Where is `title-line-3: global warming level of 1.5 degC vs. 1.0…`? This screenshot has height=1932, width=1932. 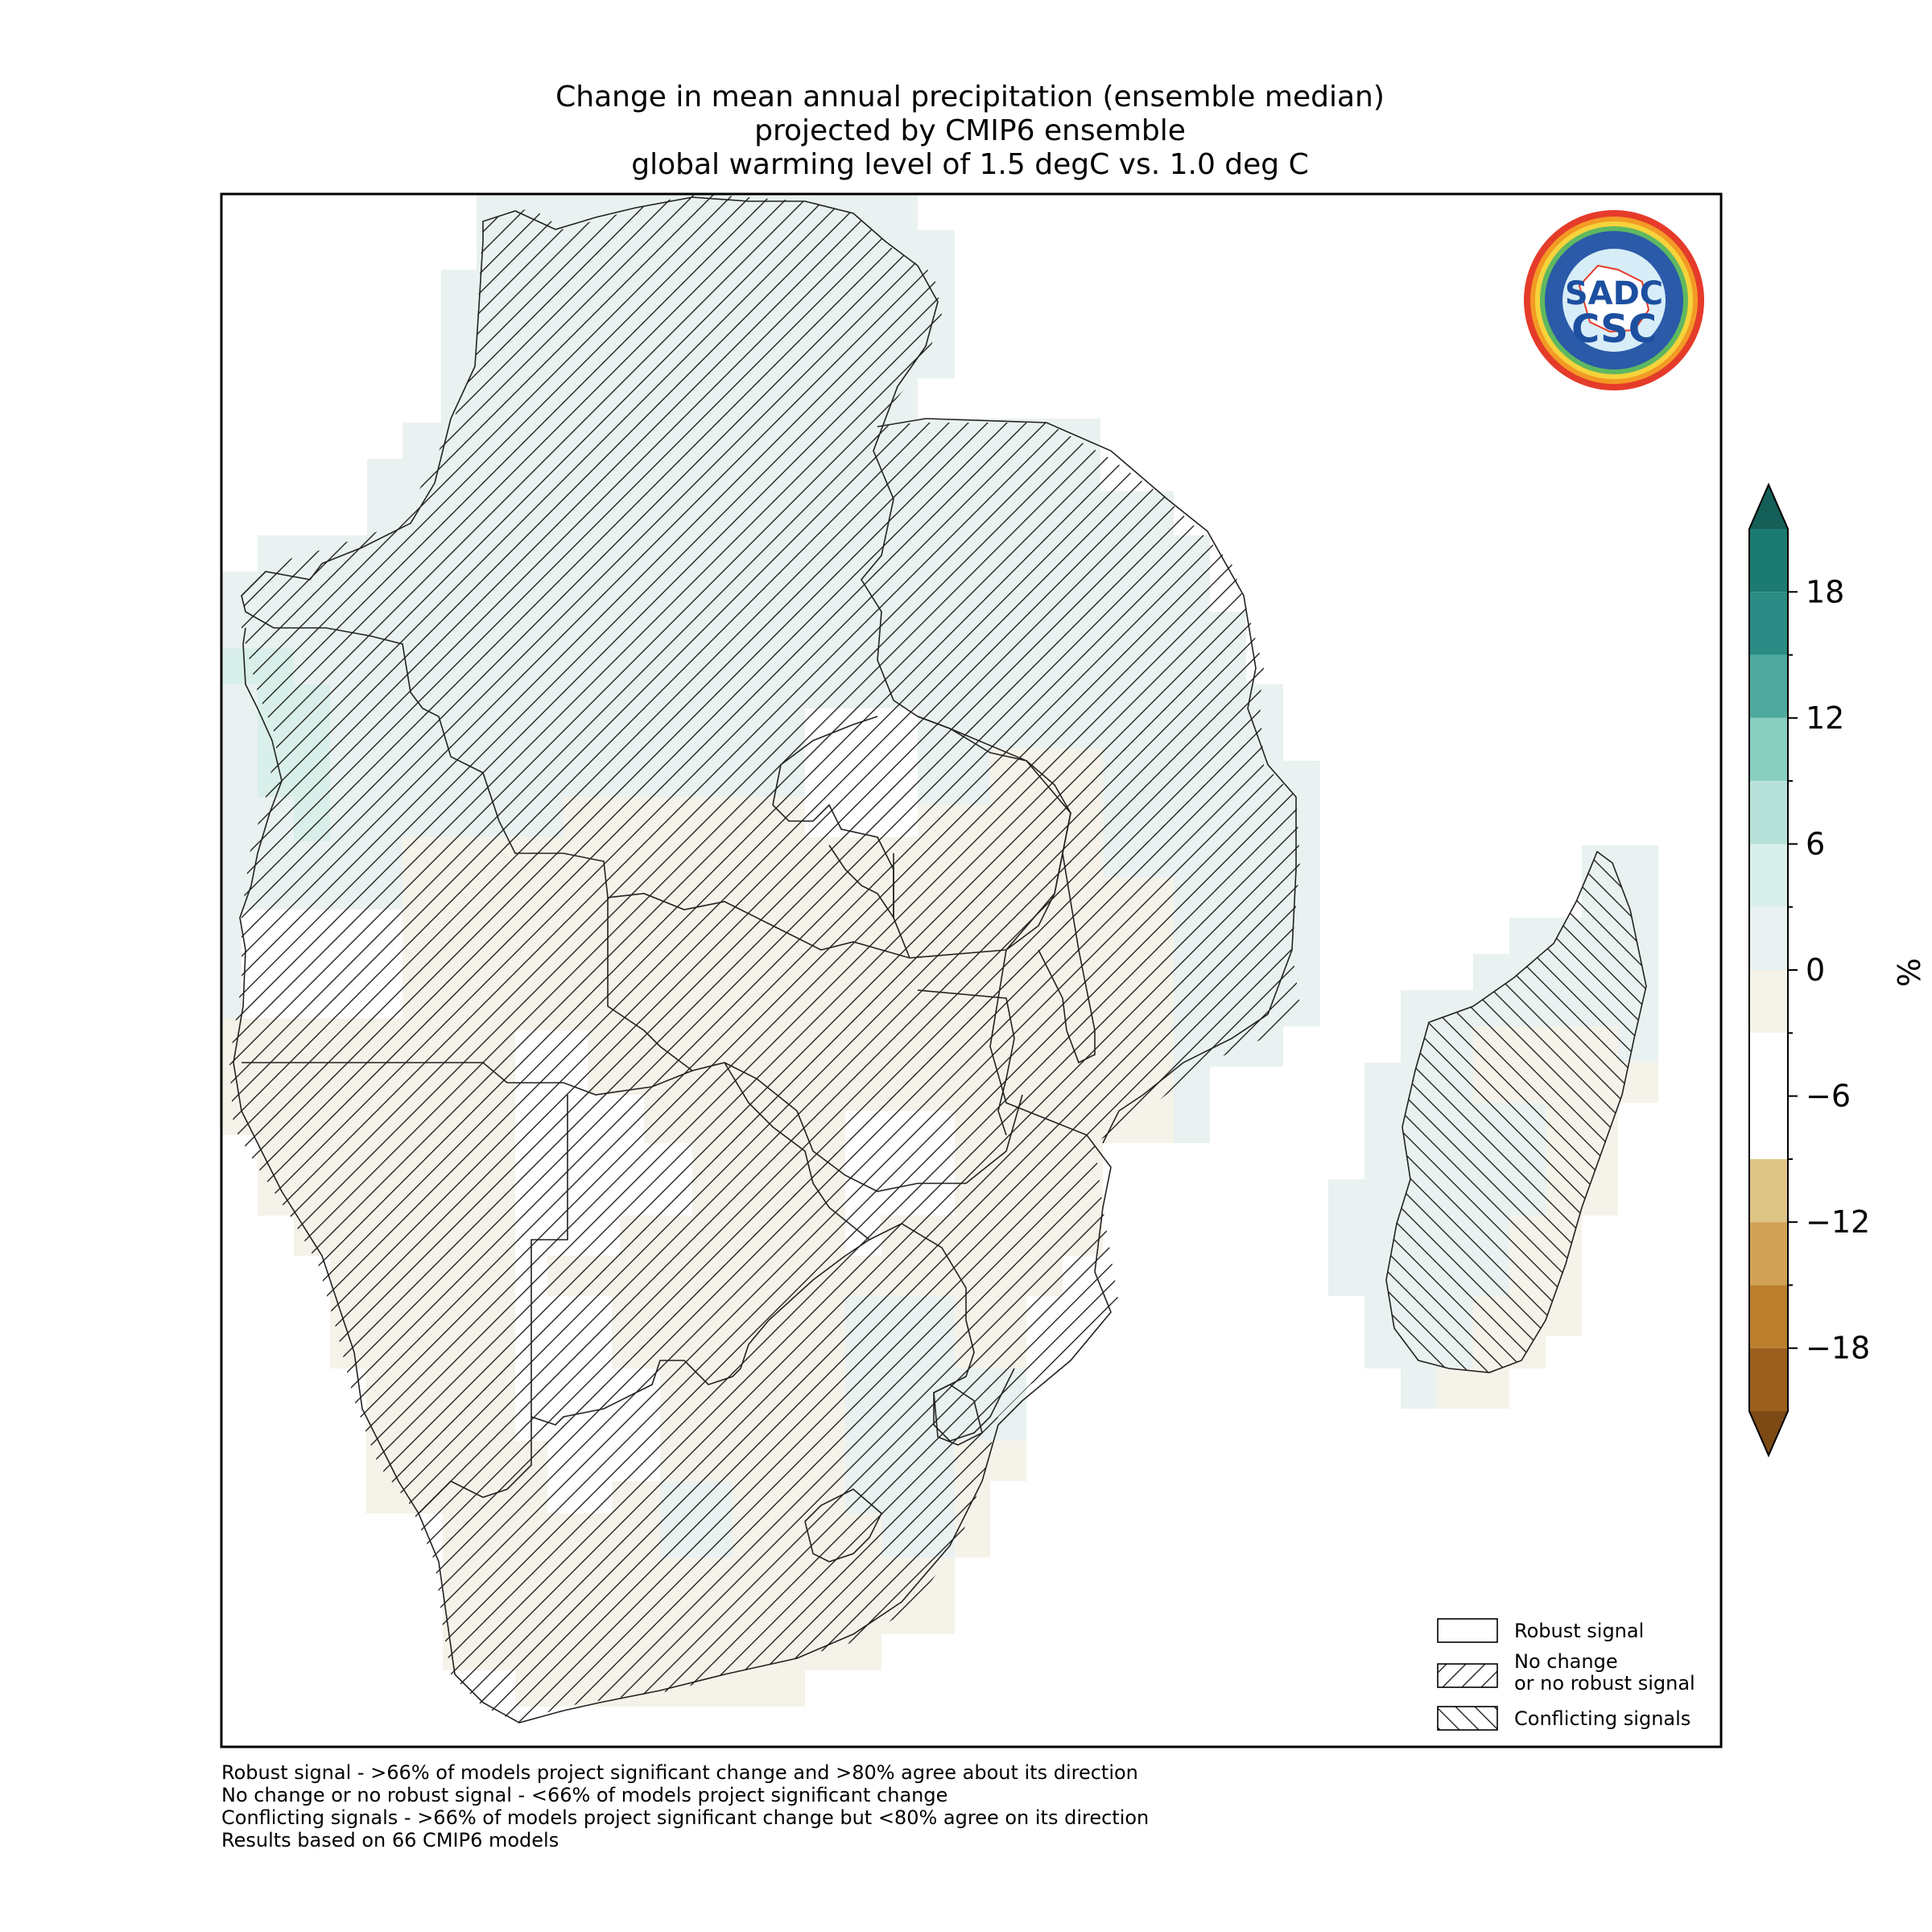
title-line-3: global warming level of 1.5 degC vs. 1.0… is located at coordinates (969, 164).